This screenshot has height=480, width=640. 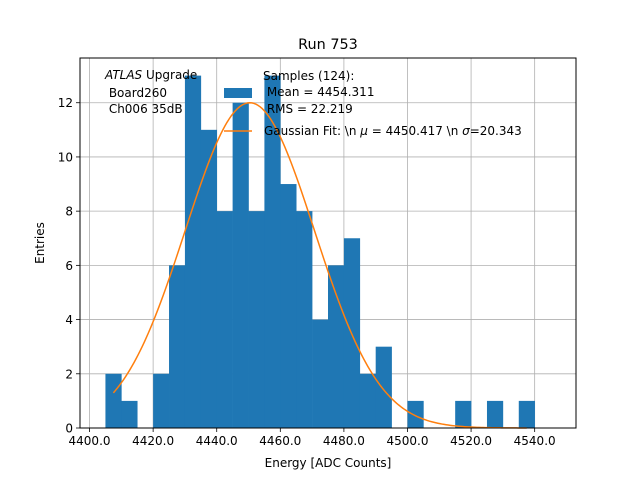 I want to click on y-tick-label-3: 6, so click(x=69, y=266).